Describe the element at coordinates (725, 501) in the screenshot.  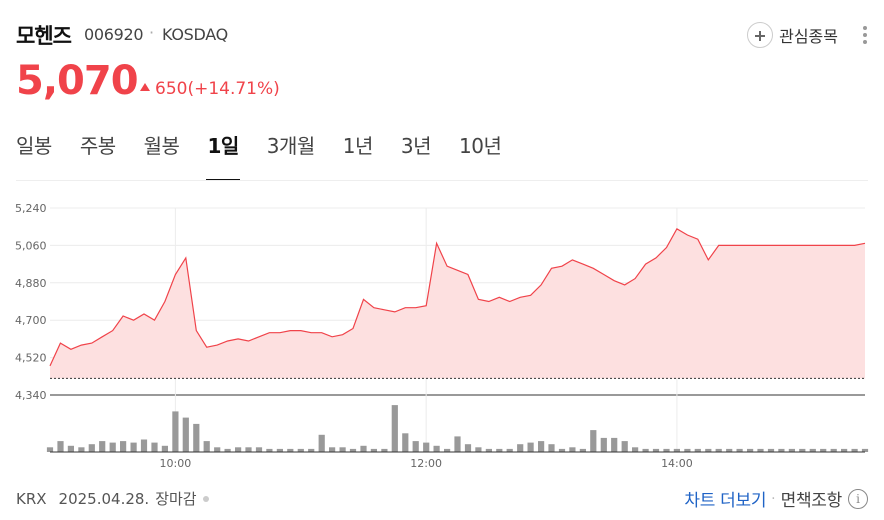
I see `chart-more-link: 차트 더보기` at that location.